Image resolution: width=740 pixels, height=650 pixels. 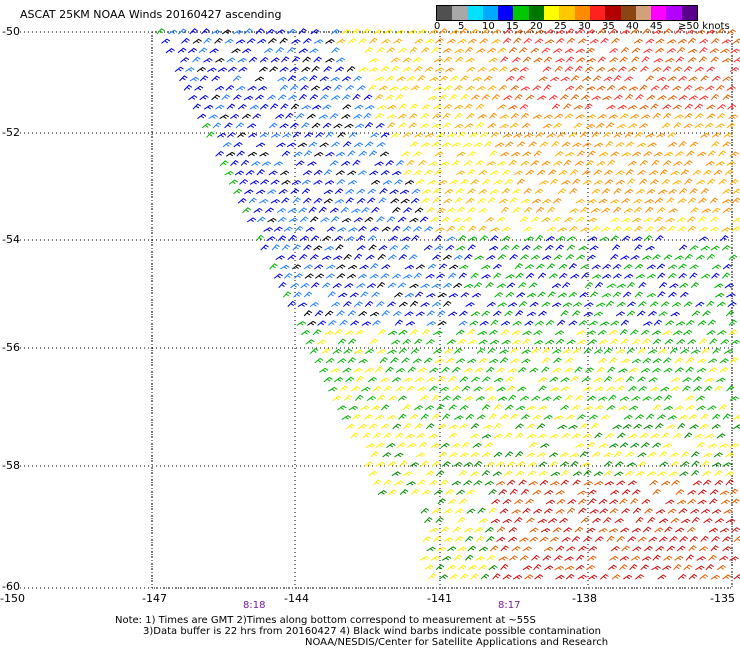 I want to click on lon-label: -141, so click(x=439, y=598).